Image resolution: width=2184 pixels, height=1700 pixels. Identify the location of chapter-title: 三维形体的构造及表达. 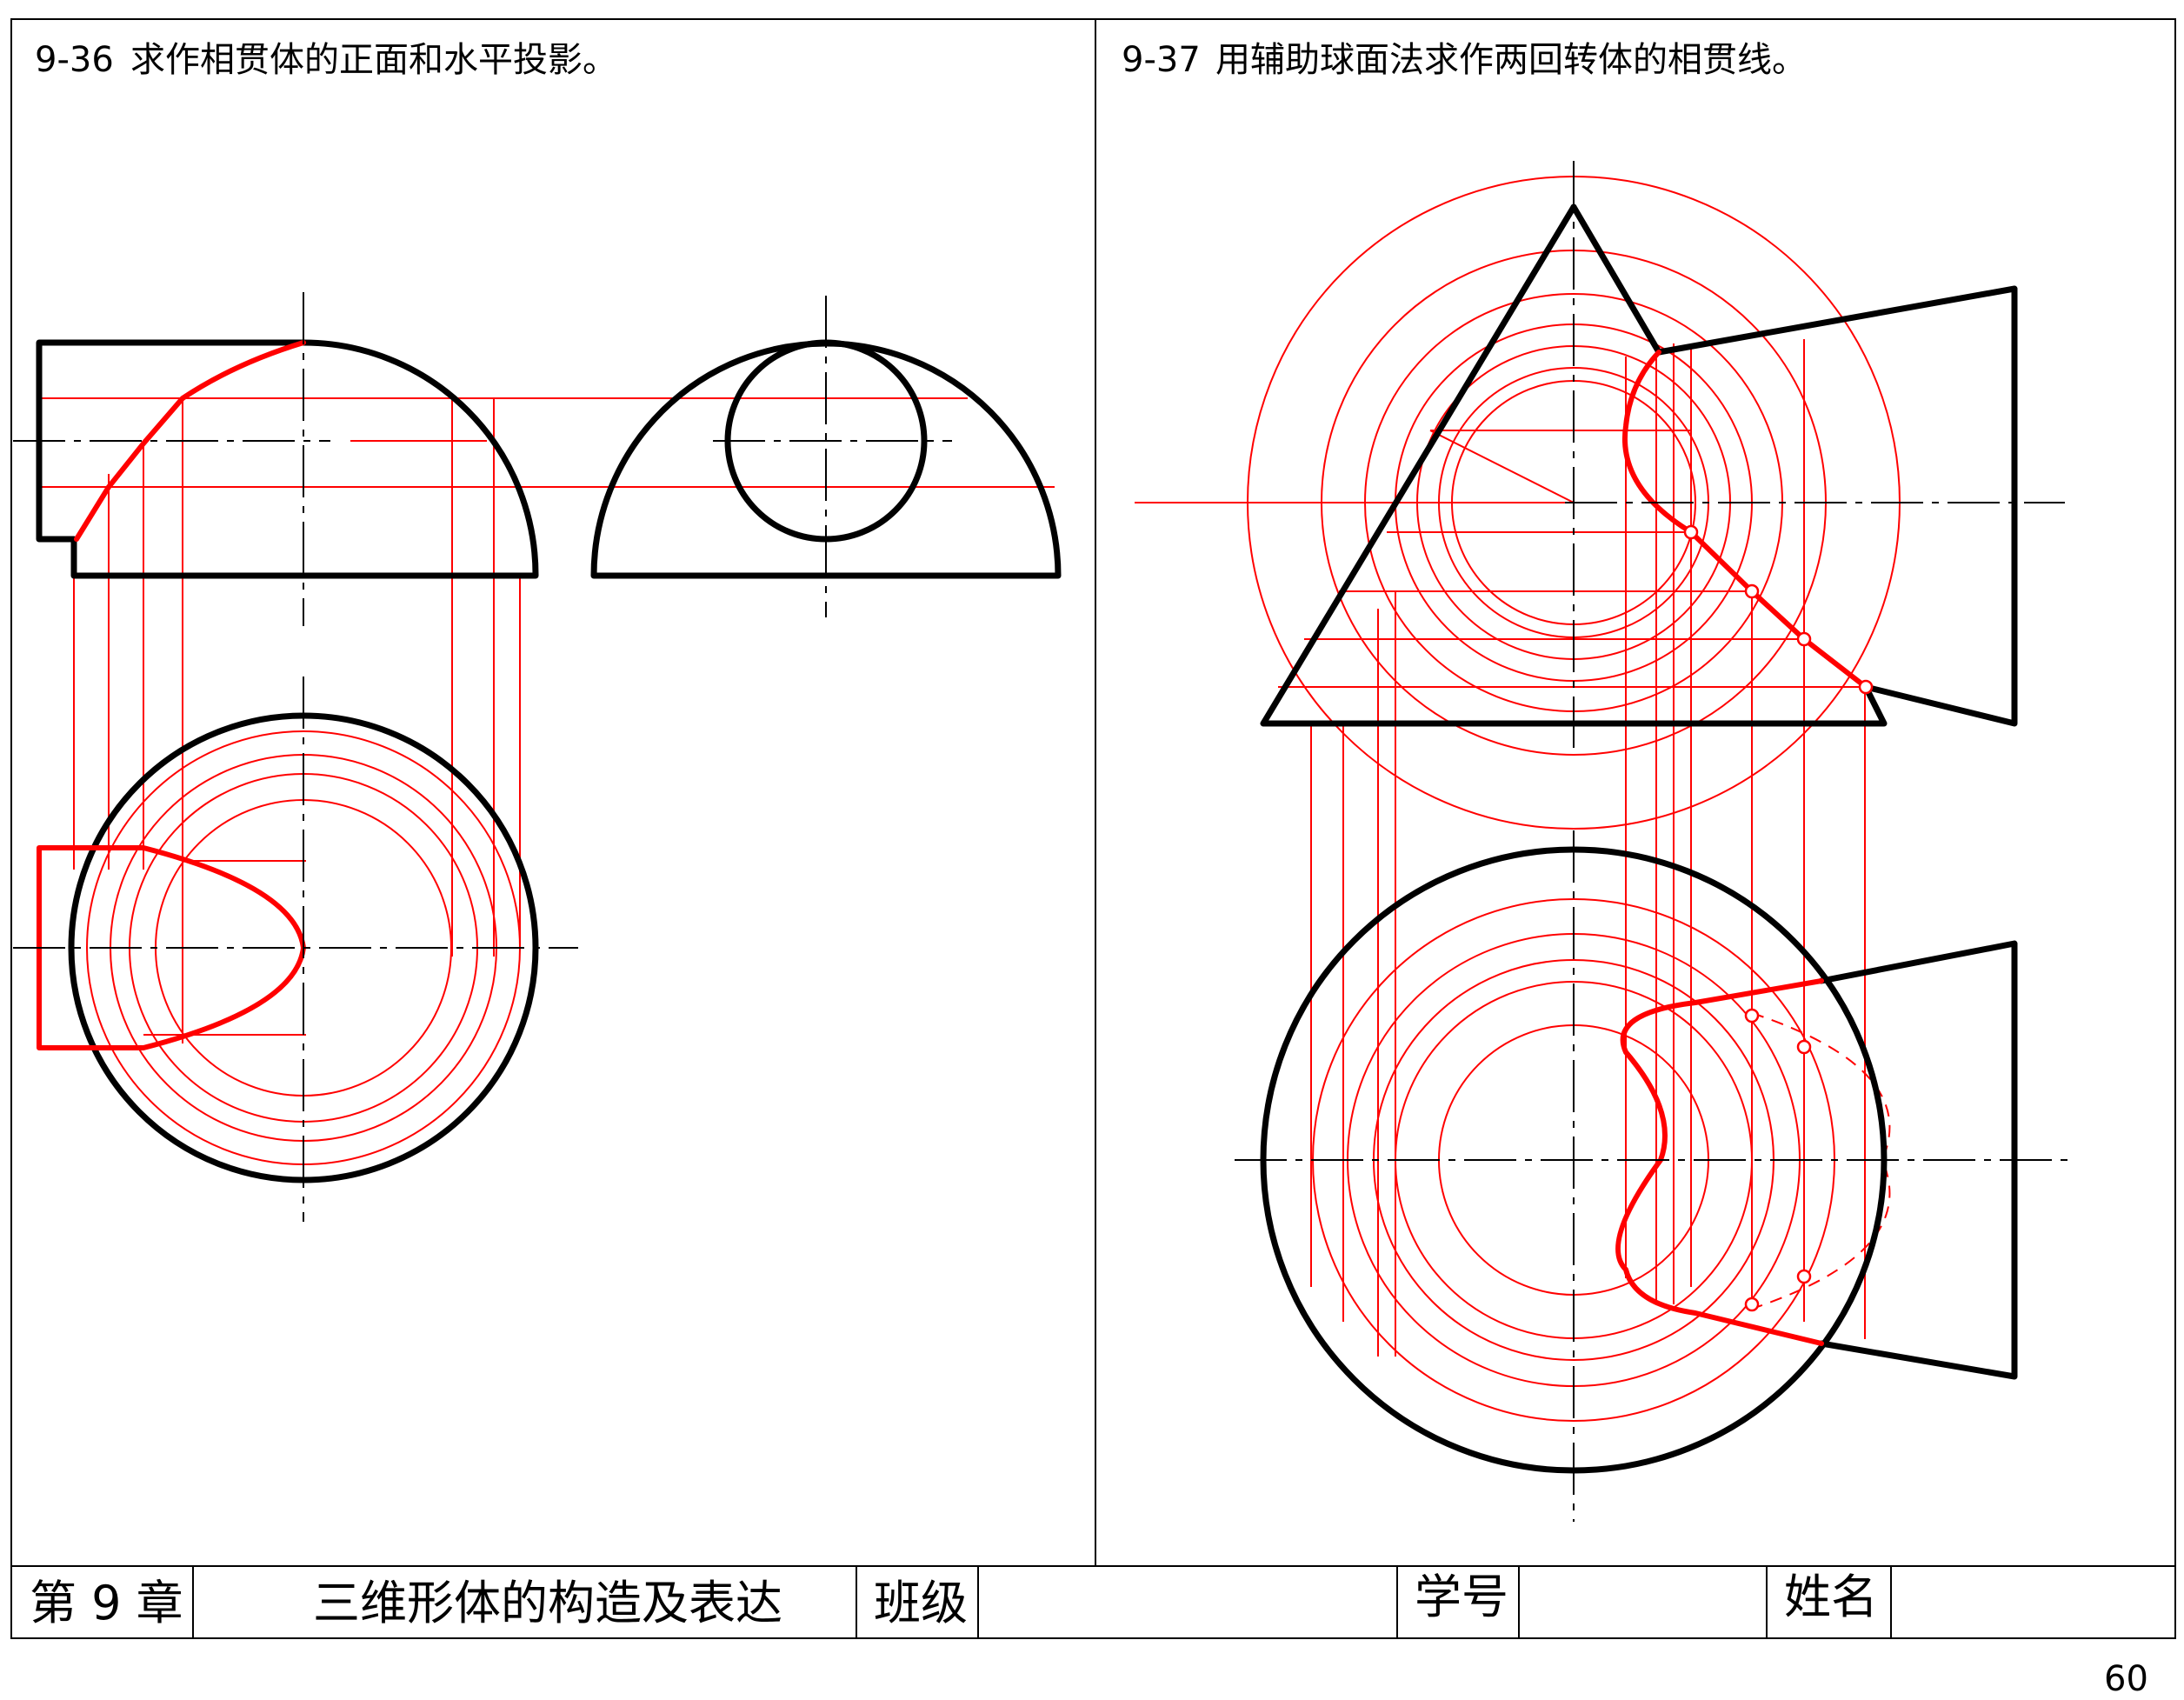
(547, 1603).